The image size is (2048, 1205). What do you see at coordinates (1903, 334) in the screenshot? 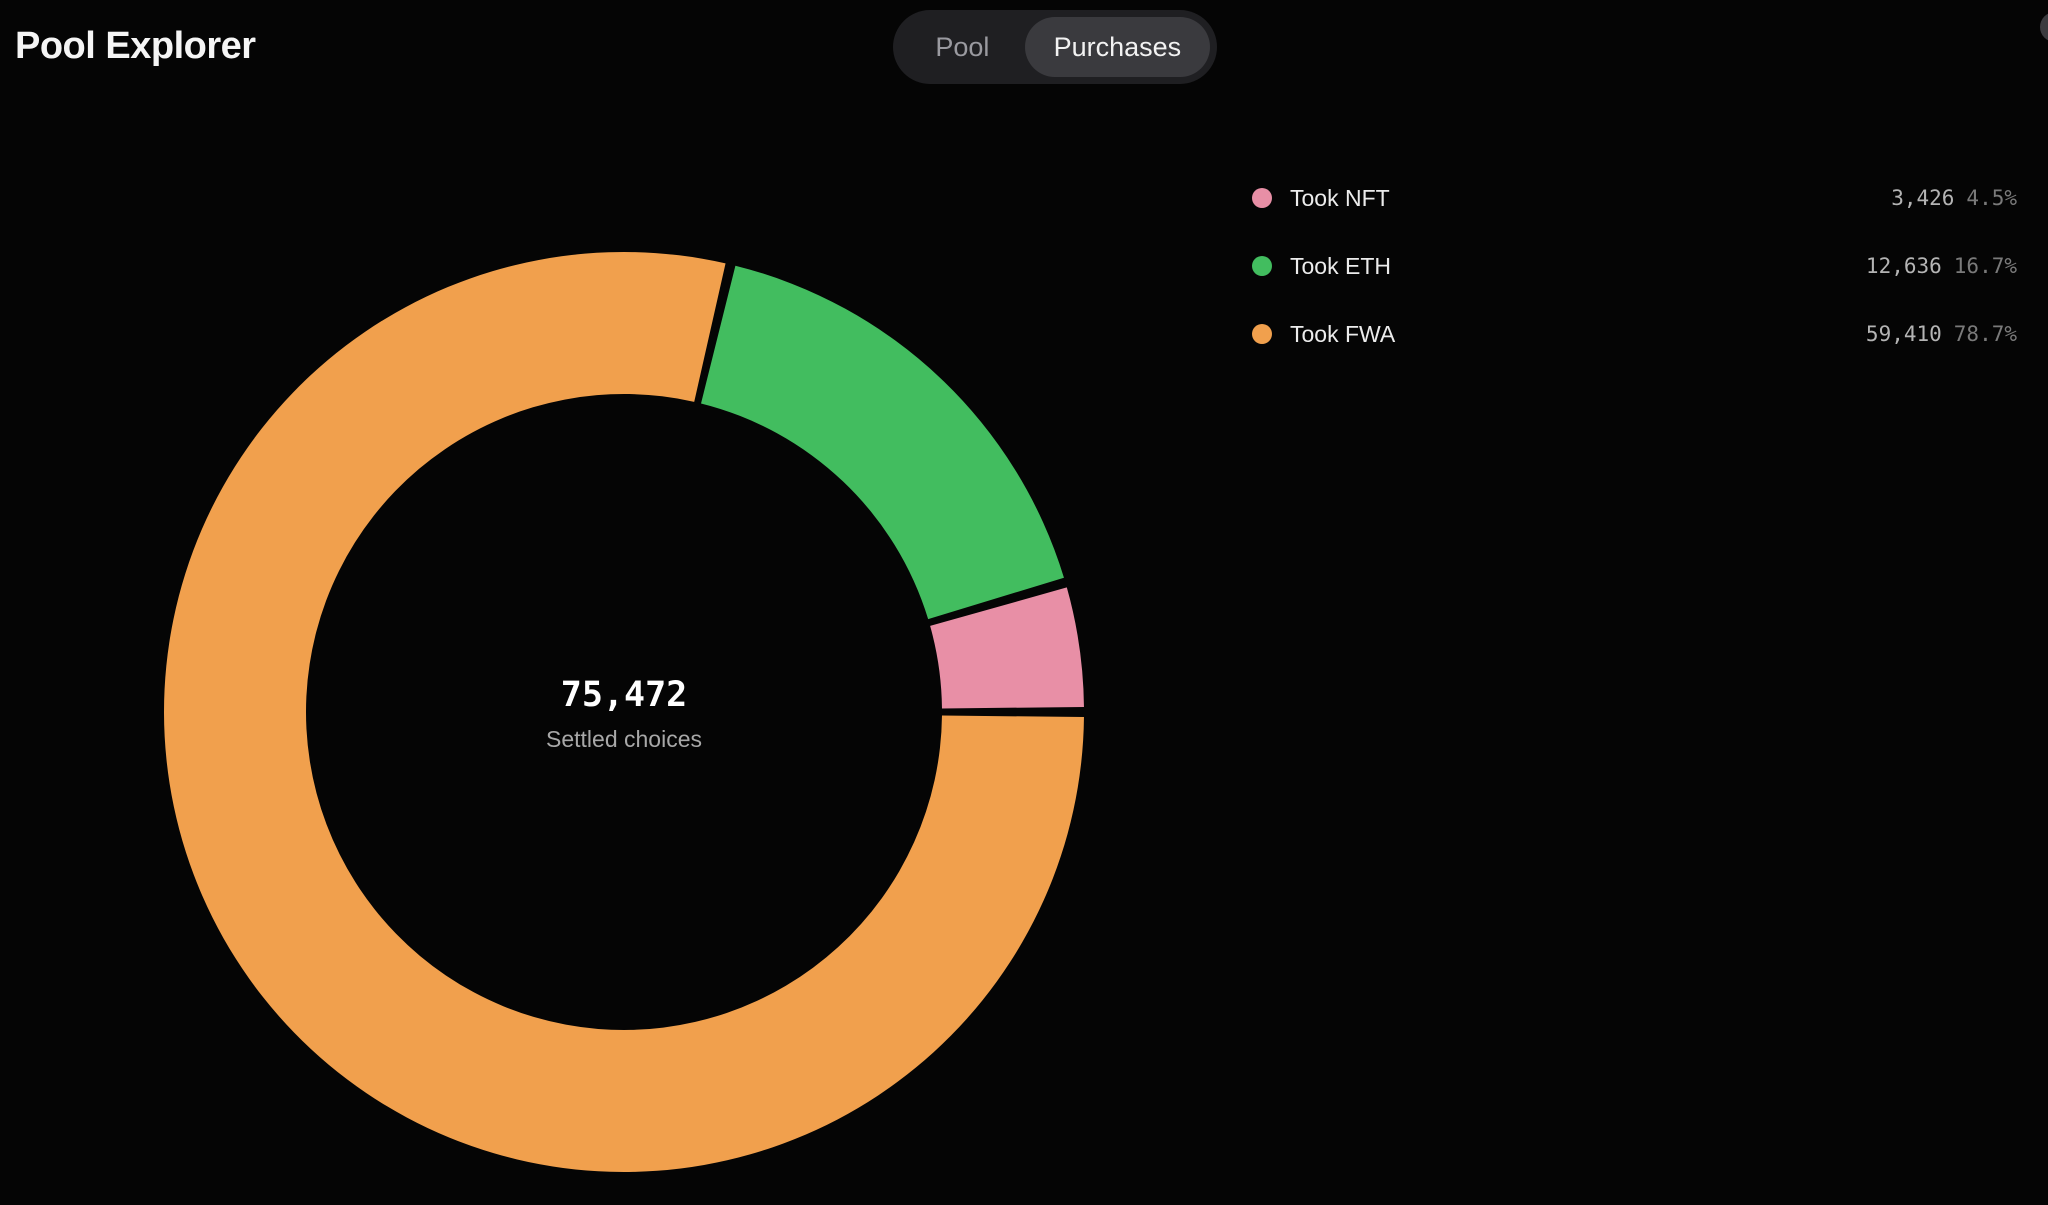
I see `legend-count: 59,410` at bounding box center [1903, 334].